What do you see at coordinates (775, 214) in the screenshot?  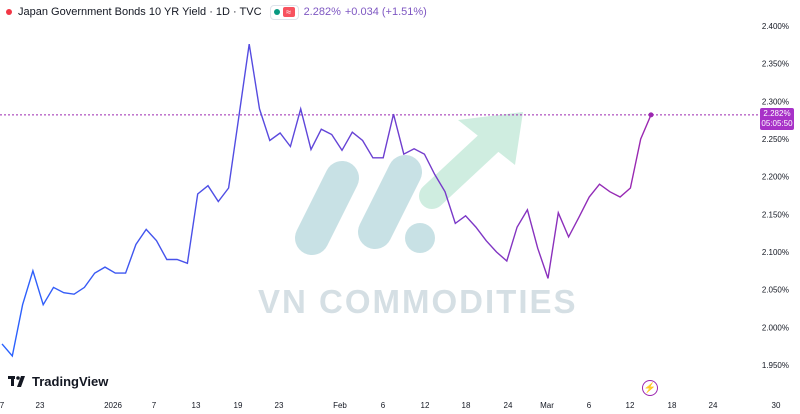 I see `y-tick-label: 2.150%` at bounding box center [775, 214].